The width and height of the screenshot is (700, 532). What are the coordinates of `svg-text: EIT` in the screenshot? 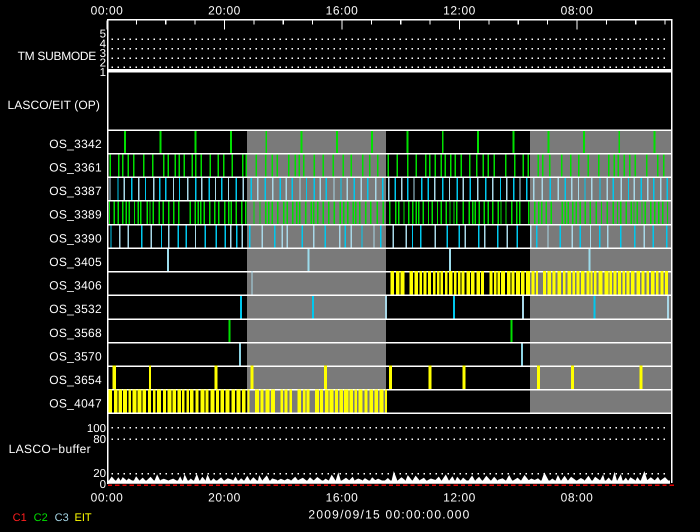 It's located at (83, 518).